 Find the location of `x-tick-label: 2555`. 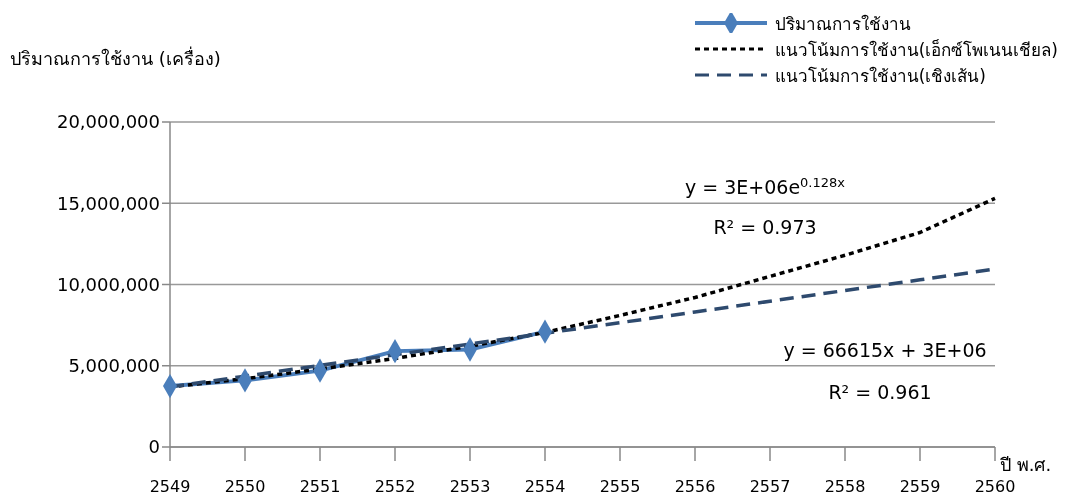

x-tick-label: 2555 is located at coordinates (620, 487).